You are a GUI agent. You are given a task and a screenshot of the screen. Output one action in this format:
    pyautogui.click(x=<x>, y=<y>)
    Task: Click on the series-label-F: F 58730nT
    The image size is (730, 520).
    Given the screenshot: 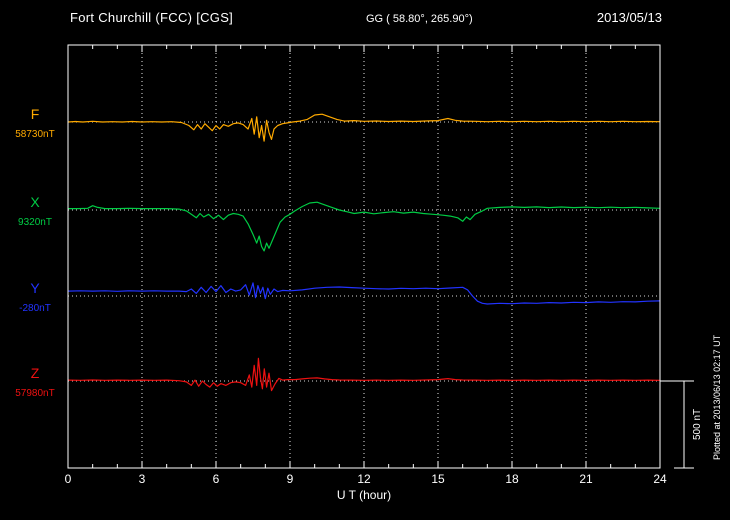 What is the action you would take?
    pyautogui.click(x=35, y=123)
    